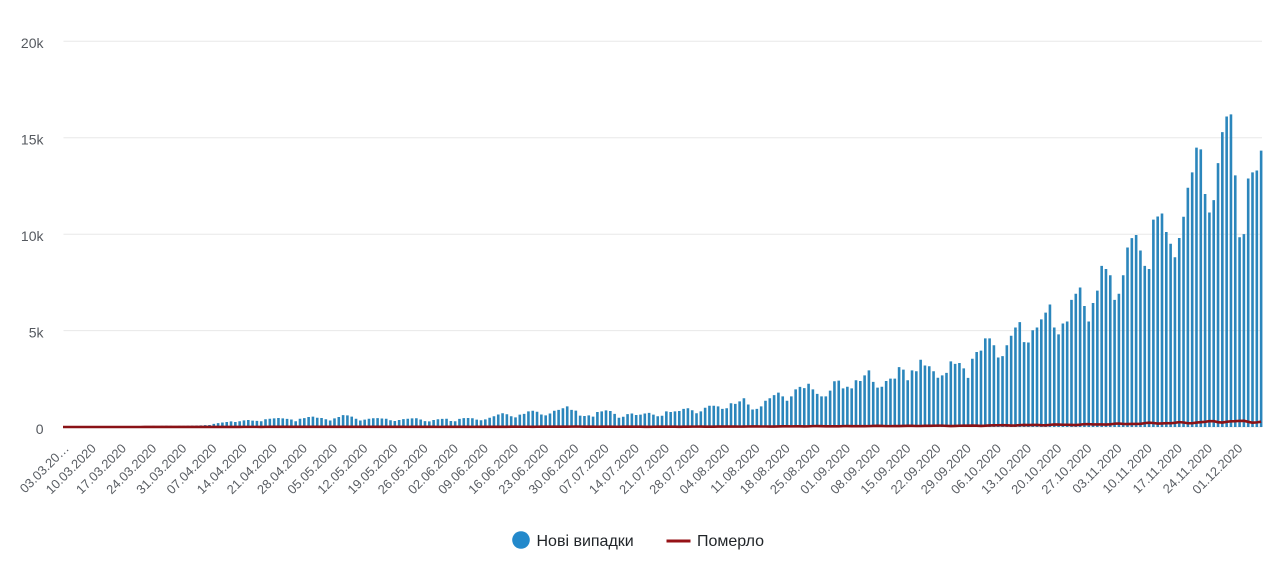 Image resolution: width=1274 pixels, height=565 pixels. Describe the element at coordinates (40, 429) in the screenshot. I see `svg-text: 0` at that location.